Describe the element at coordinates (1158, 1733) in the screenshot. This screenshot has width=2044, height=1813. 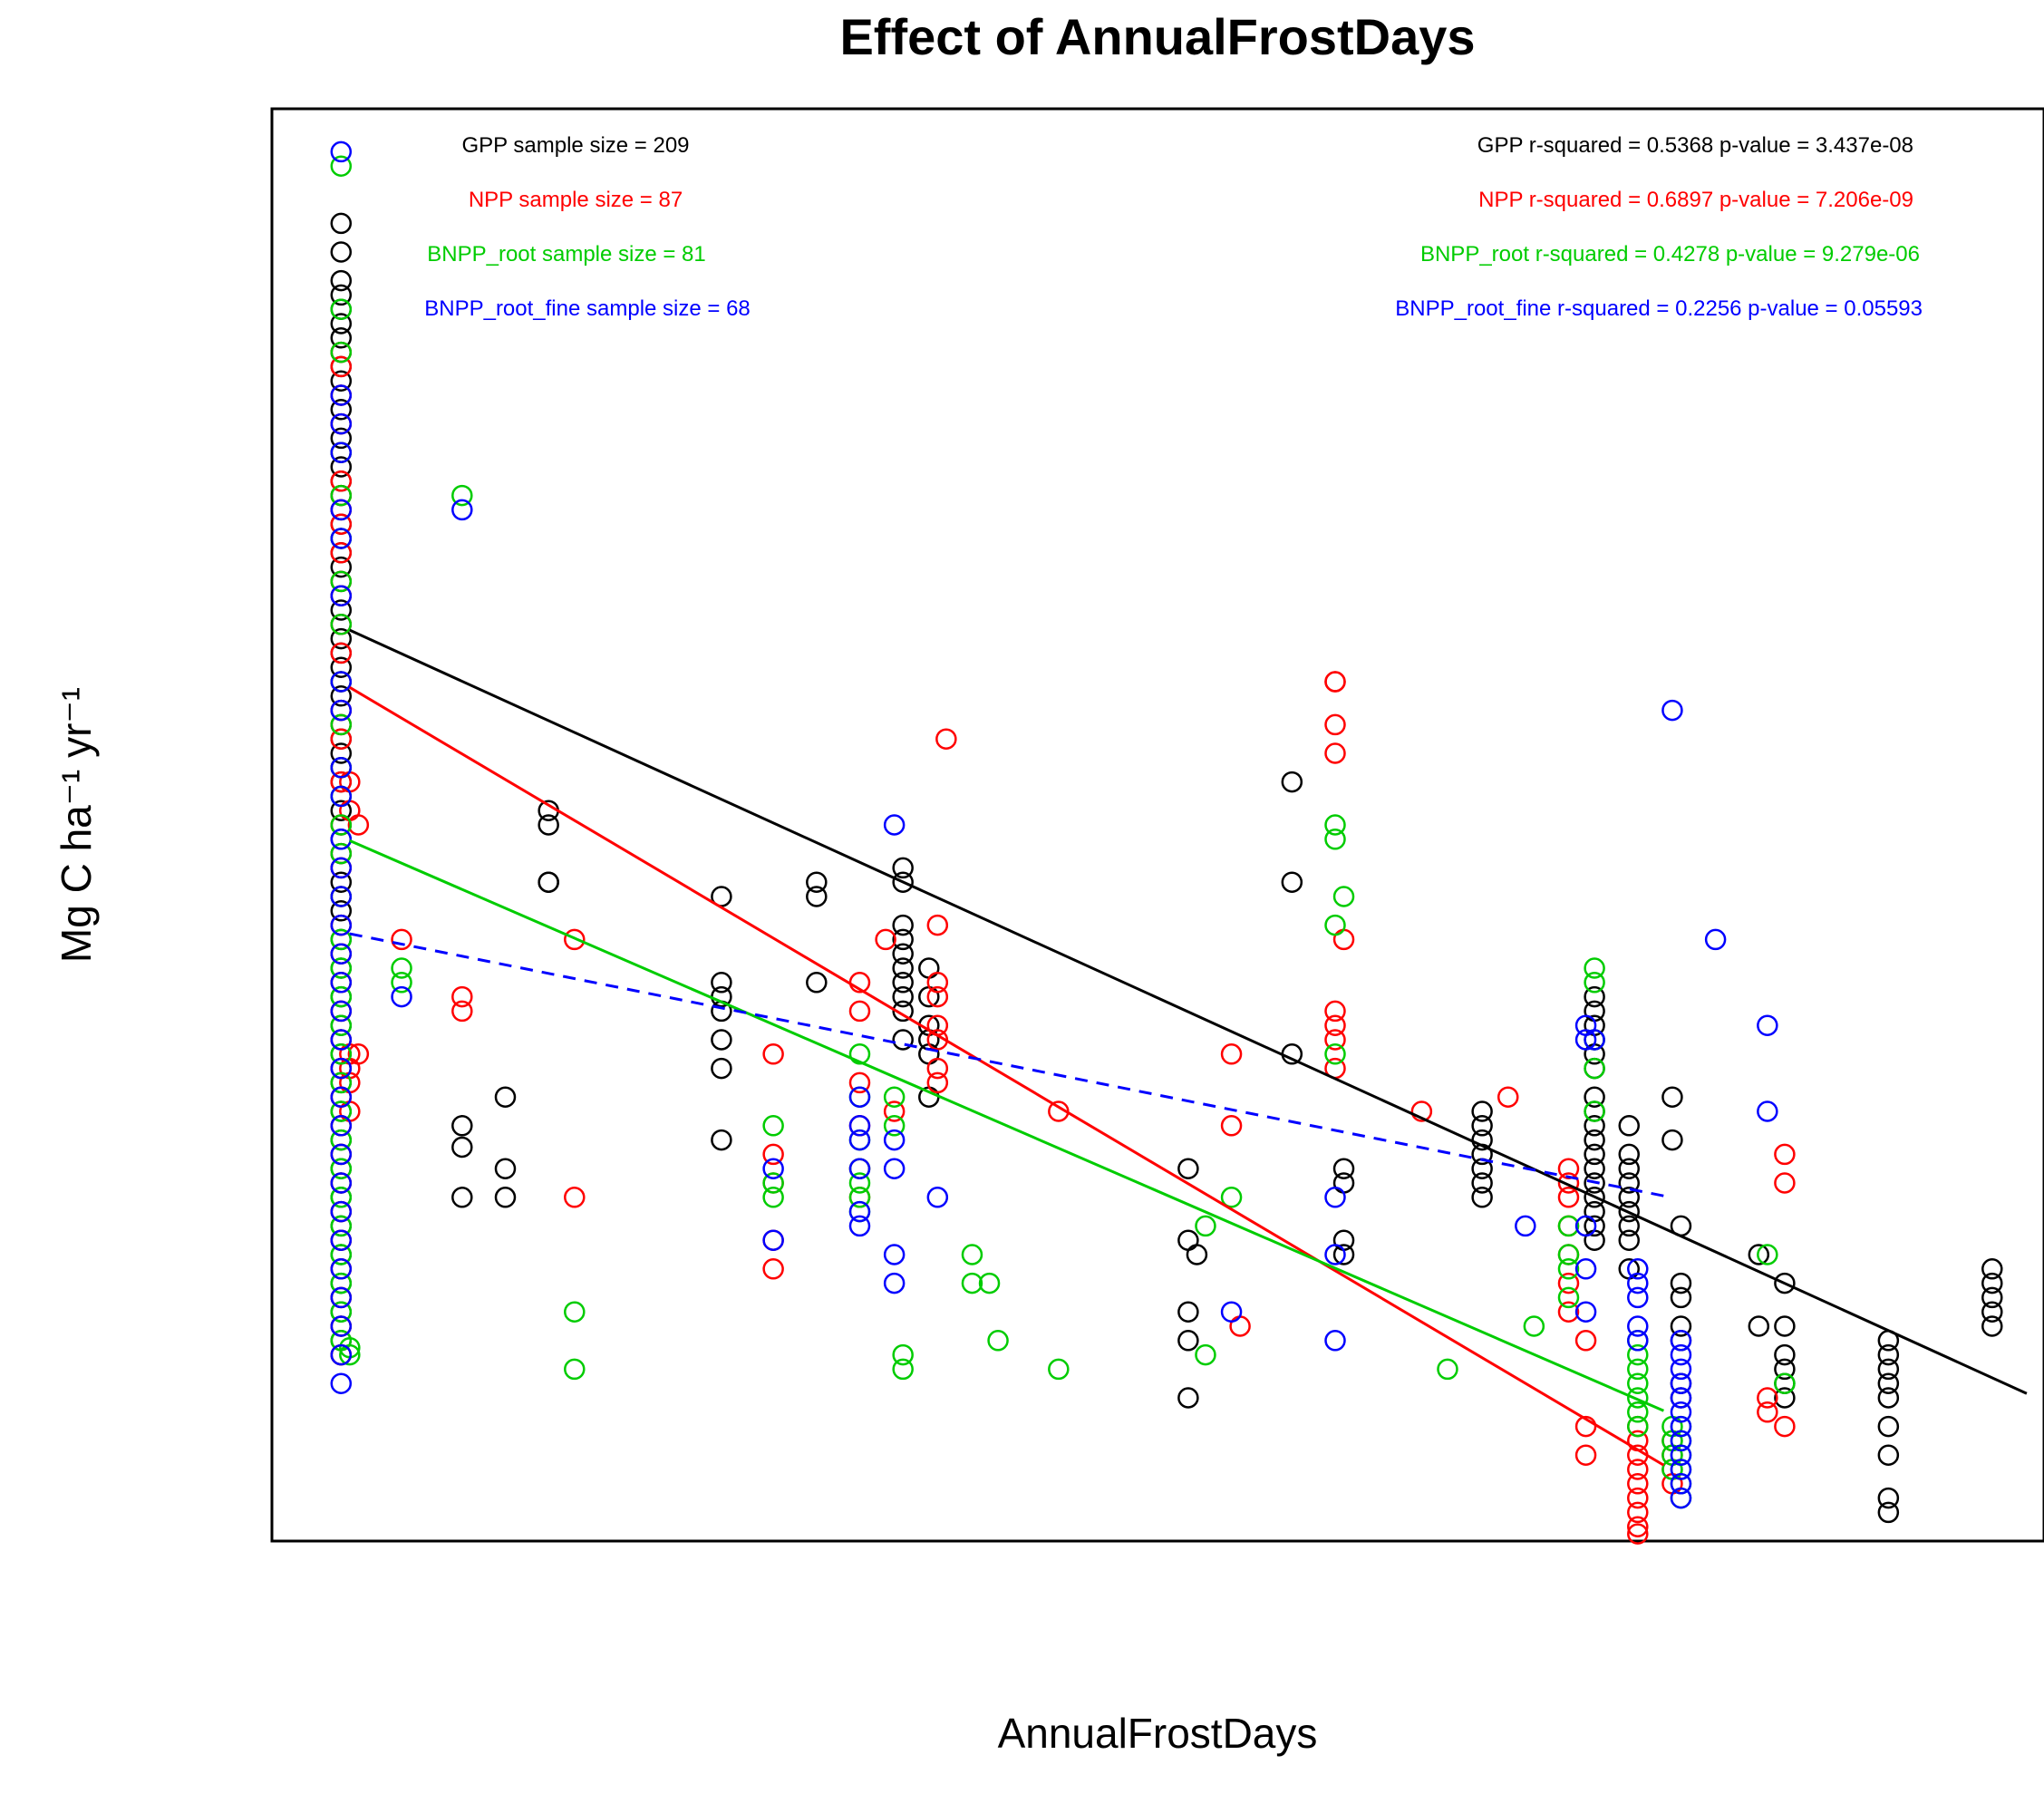
I see `x-axis-label: AnnualFrostDays` at that location.